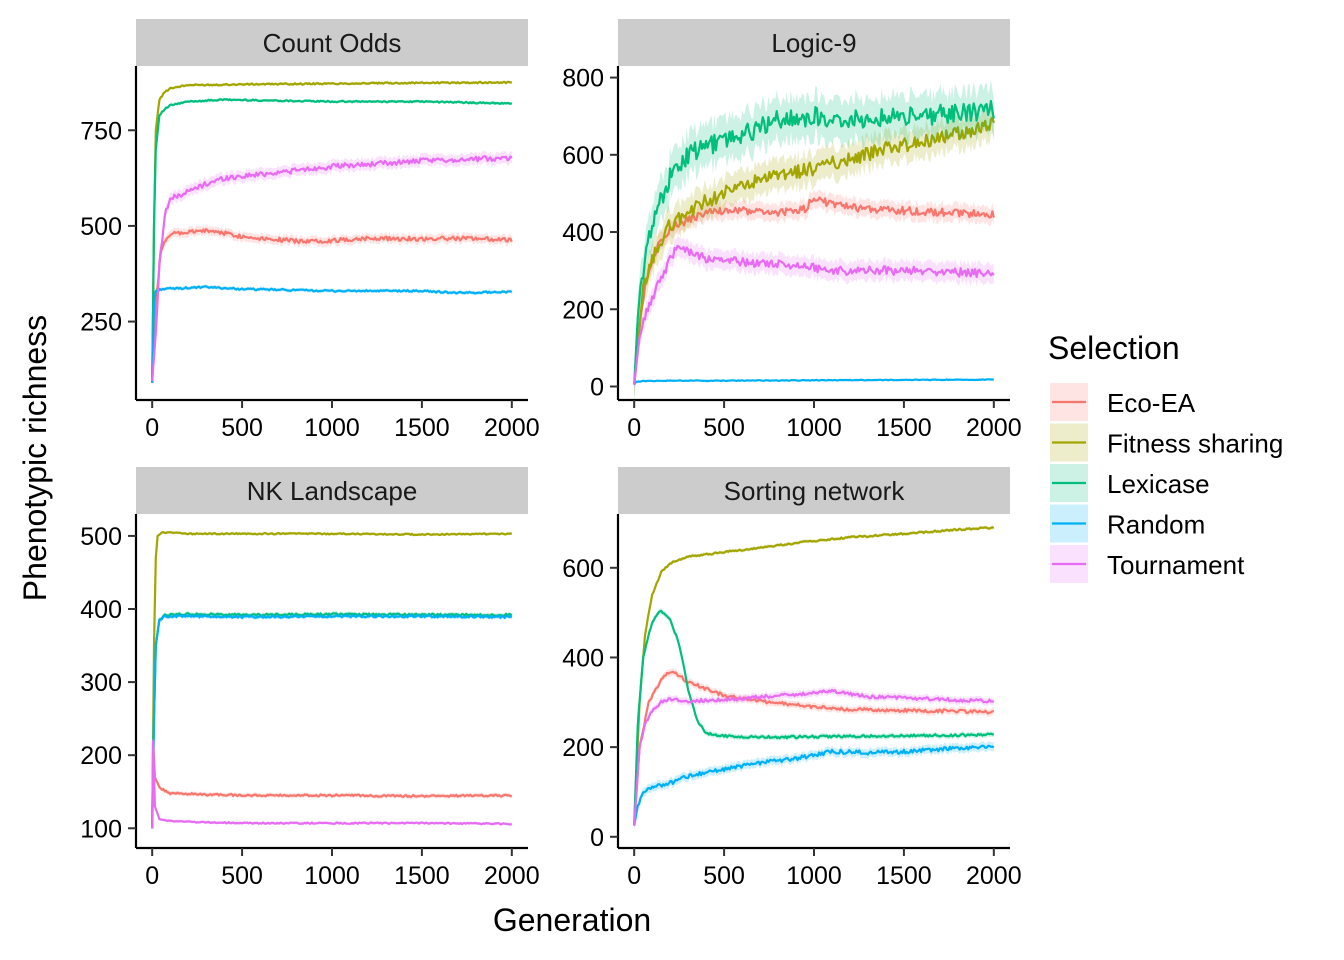 This screenshot has height=960, width=1344. Describe the element at coordinates (1158, 484) in the screenshot. I see `legend-label: Lexicase` at that location.